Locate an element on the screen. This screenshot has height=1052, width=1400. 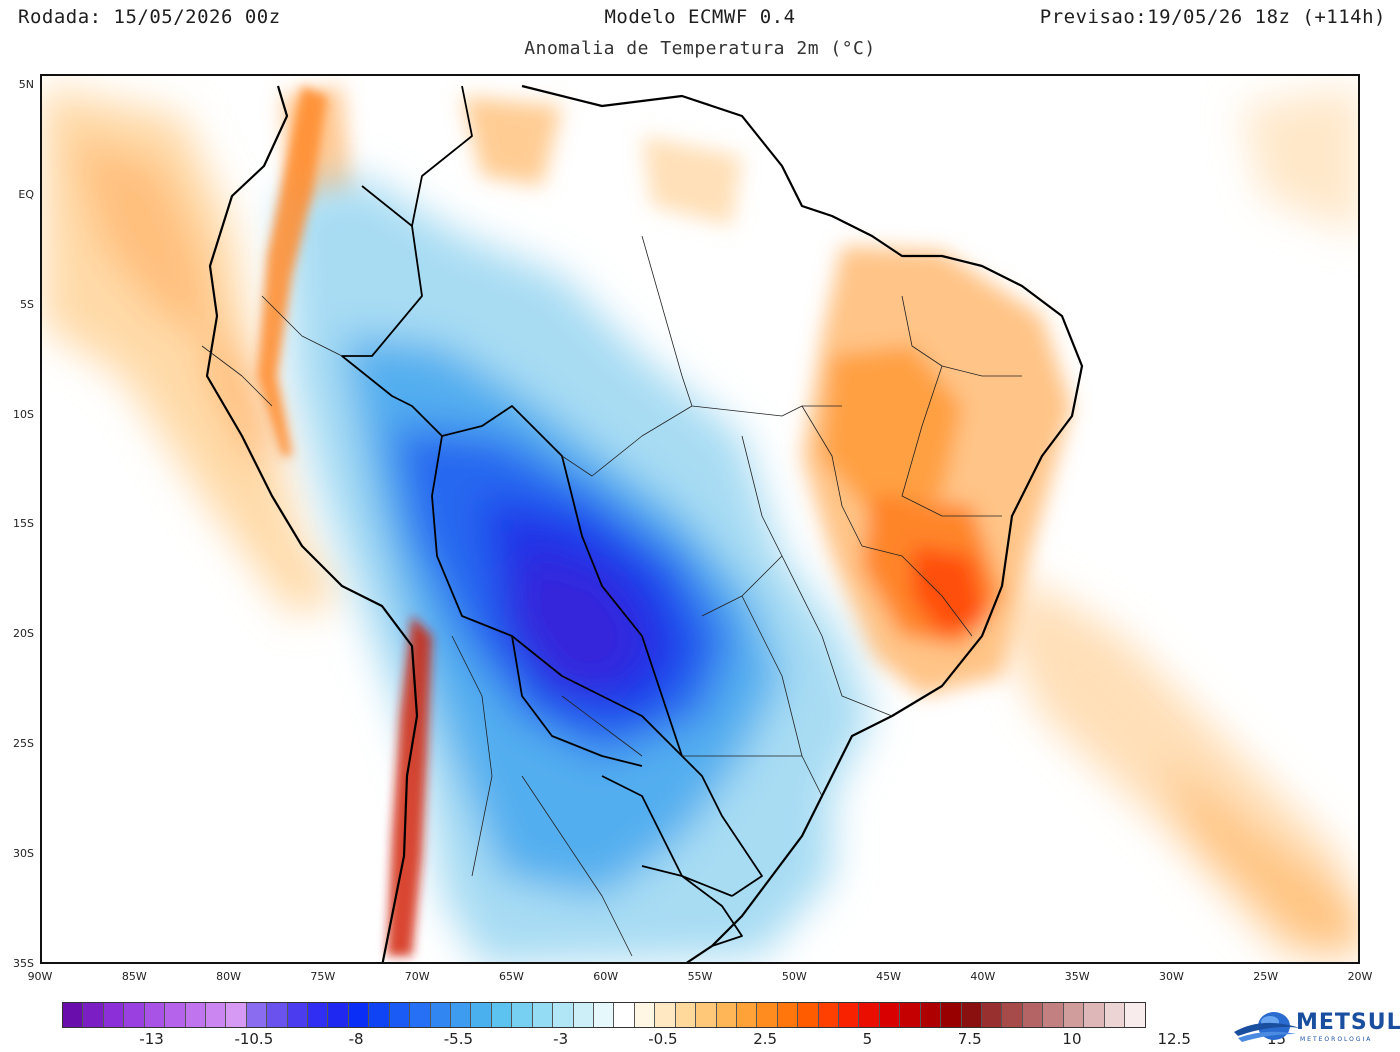
brazil-warm-anomaly is located at coordinates (937, 471).